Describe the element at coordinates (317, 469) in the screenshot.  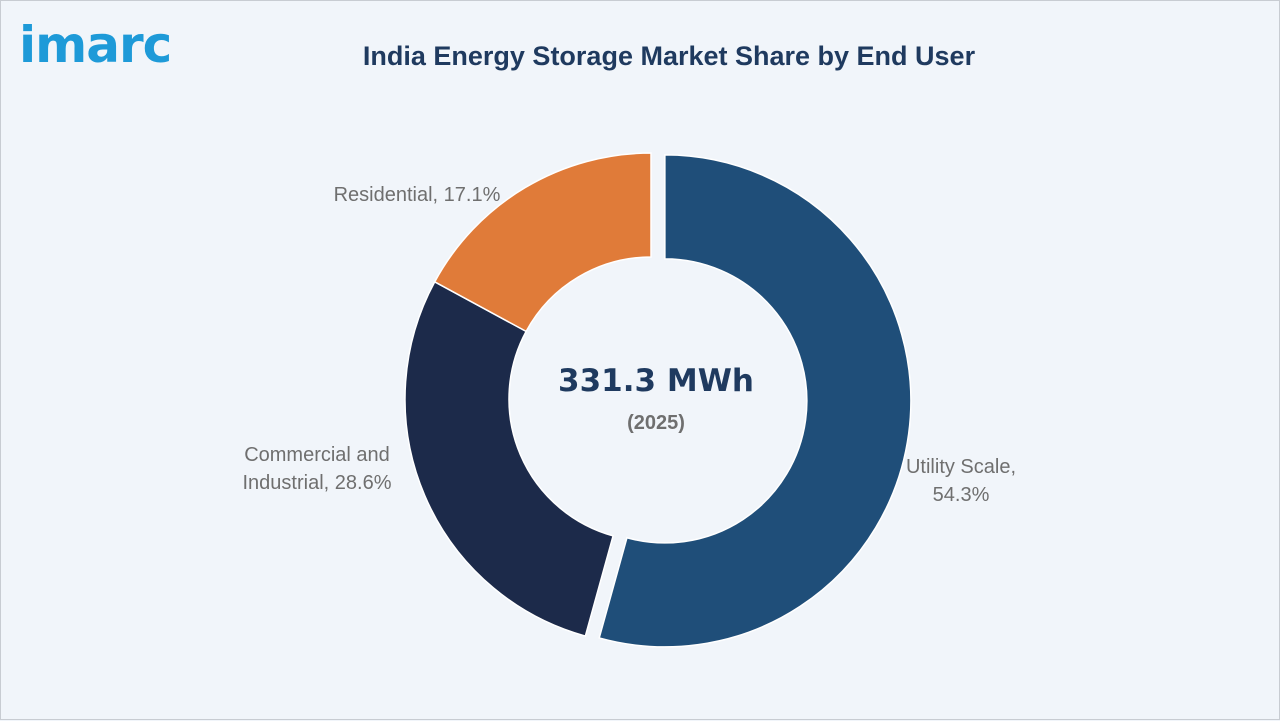
I see `label-commercial-and-industrial: Commercial and Industrial, 28.6%` at that location.